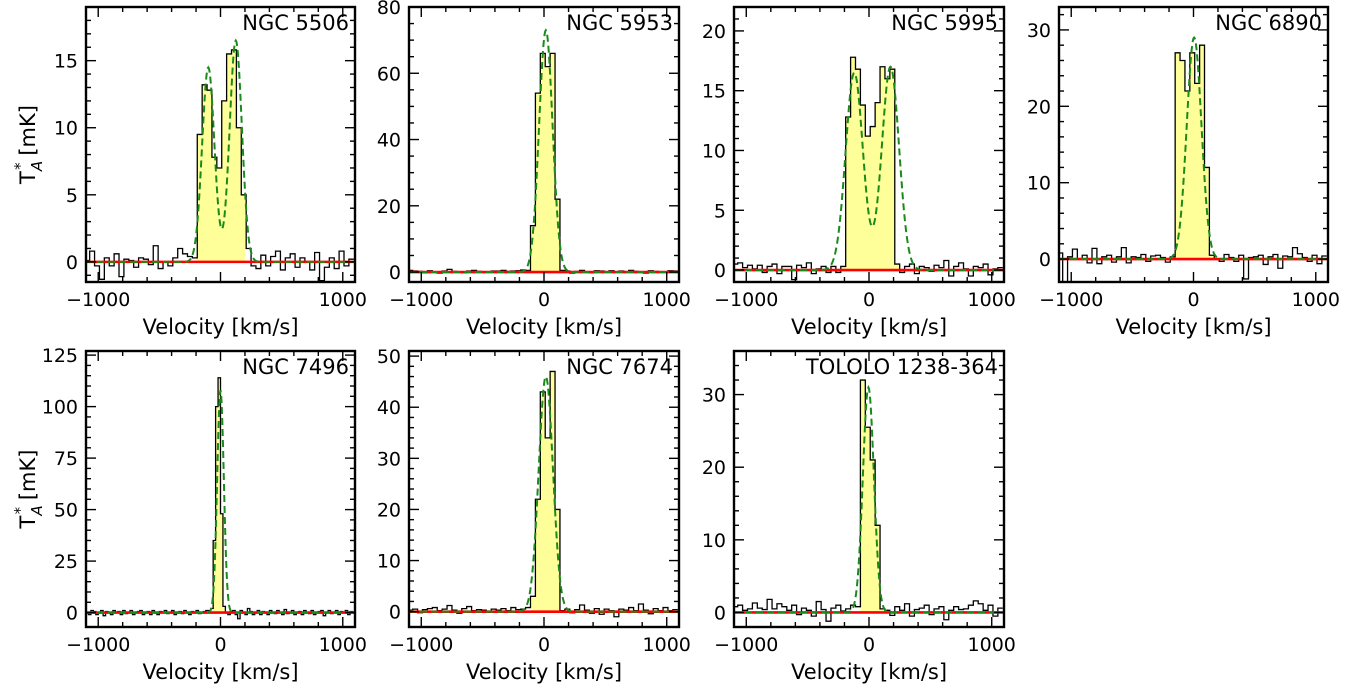  What do you see at coordinates (944, 23) in the screenshot?
I see `panel-title: NGC 5995` at bounding box center [944, 23].